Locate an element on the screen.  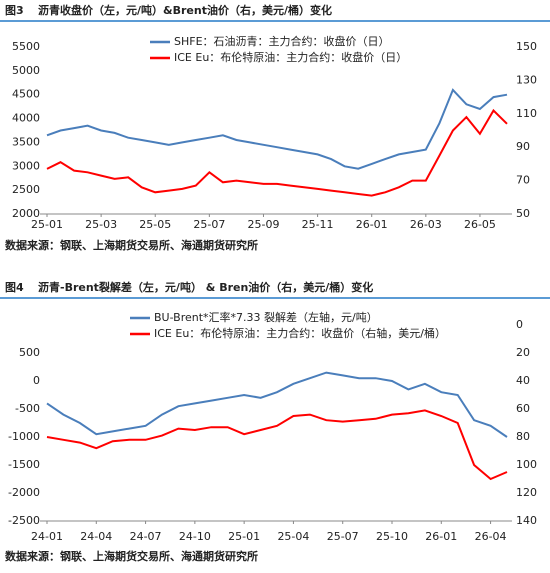
x-tick-label: 24-01 is located at coordinates (47, 536).